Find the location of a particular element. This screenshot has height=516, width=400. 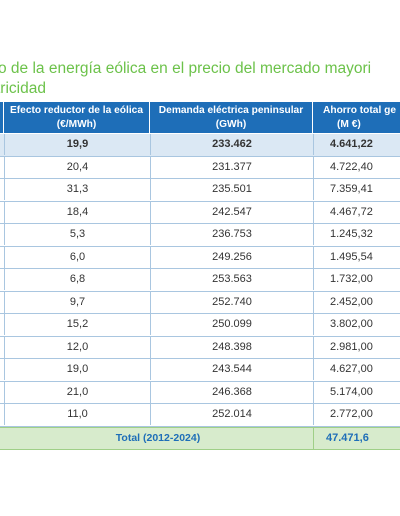

reduction-effect-cell: 15,2 is located at coordinates (77, 324).